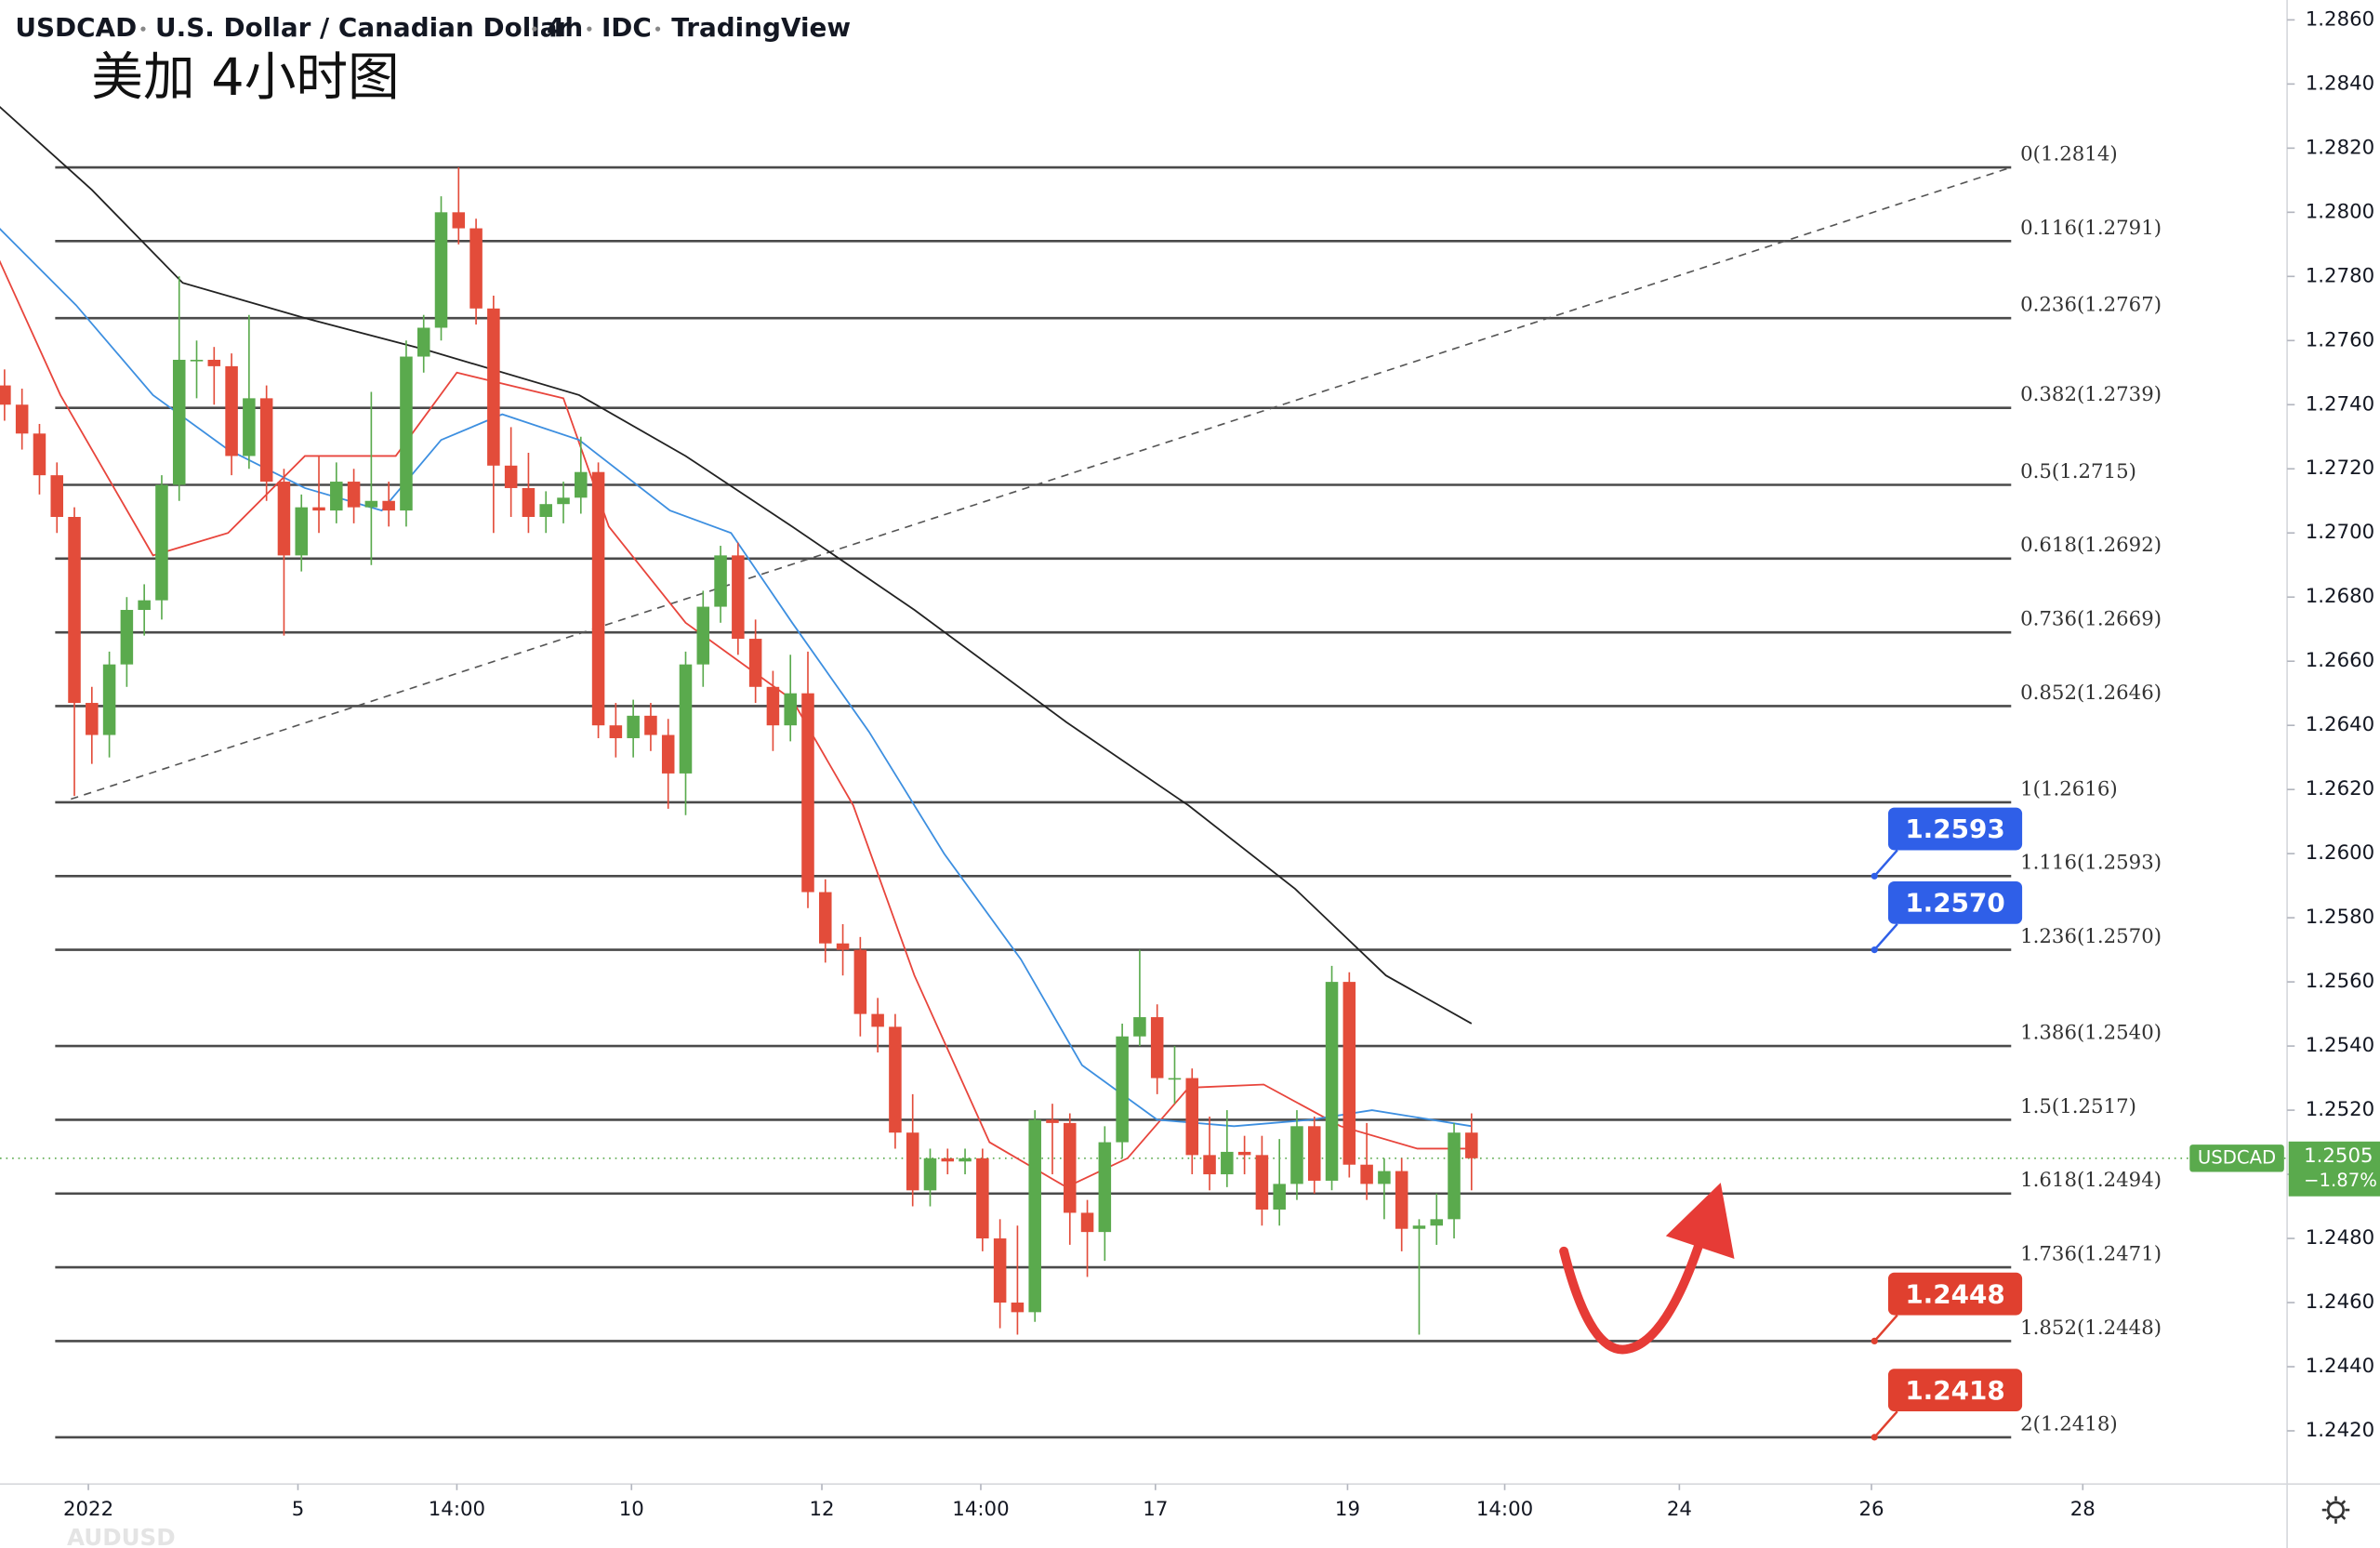 This screenshot has height=1548, width=2380. What do you see at coordinates (2340, 83) in the screenshot?
I see `y-tick-label: 1.2840` at bounding box center [2340, 83].